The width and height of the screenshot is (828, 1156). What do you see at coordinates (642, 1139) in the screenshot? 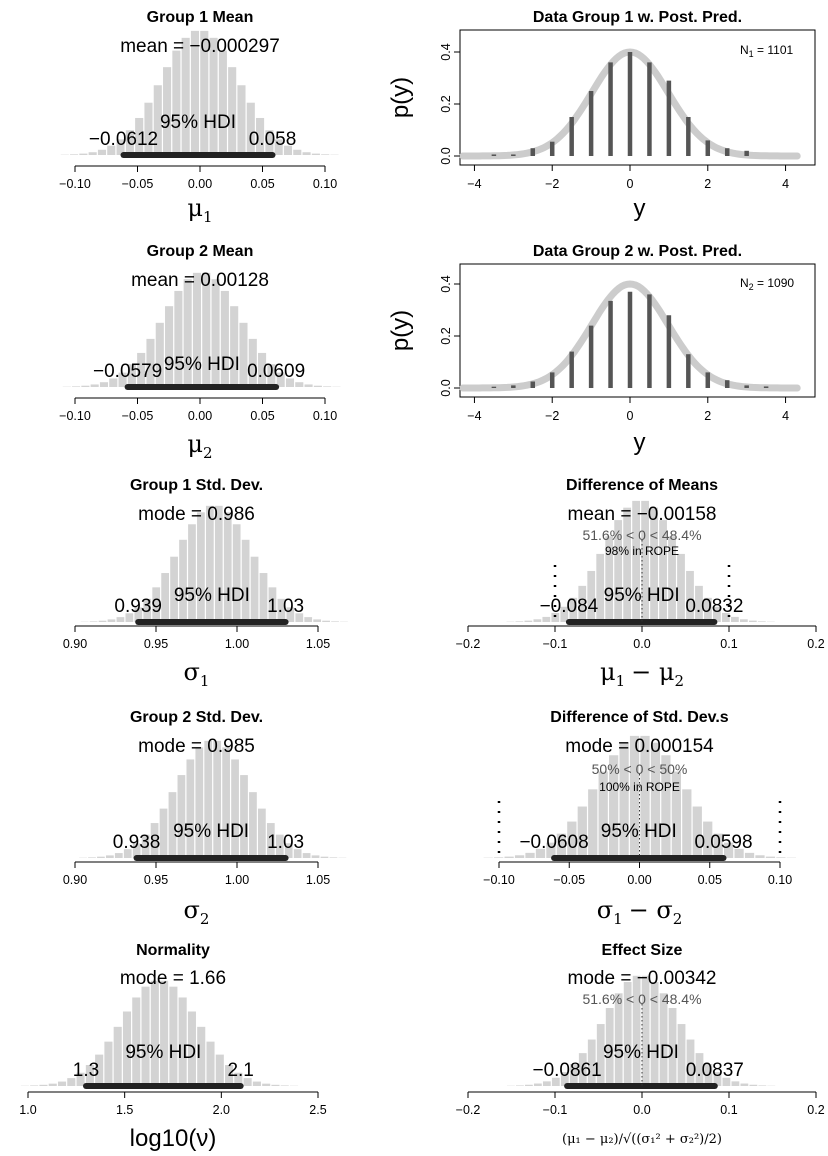
I see `x-axis-label: (μ₁ − μ₂)/√((σ₁² + σ₂²)/2)` at bounding box center [642, 1139].